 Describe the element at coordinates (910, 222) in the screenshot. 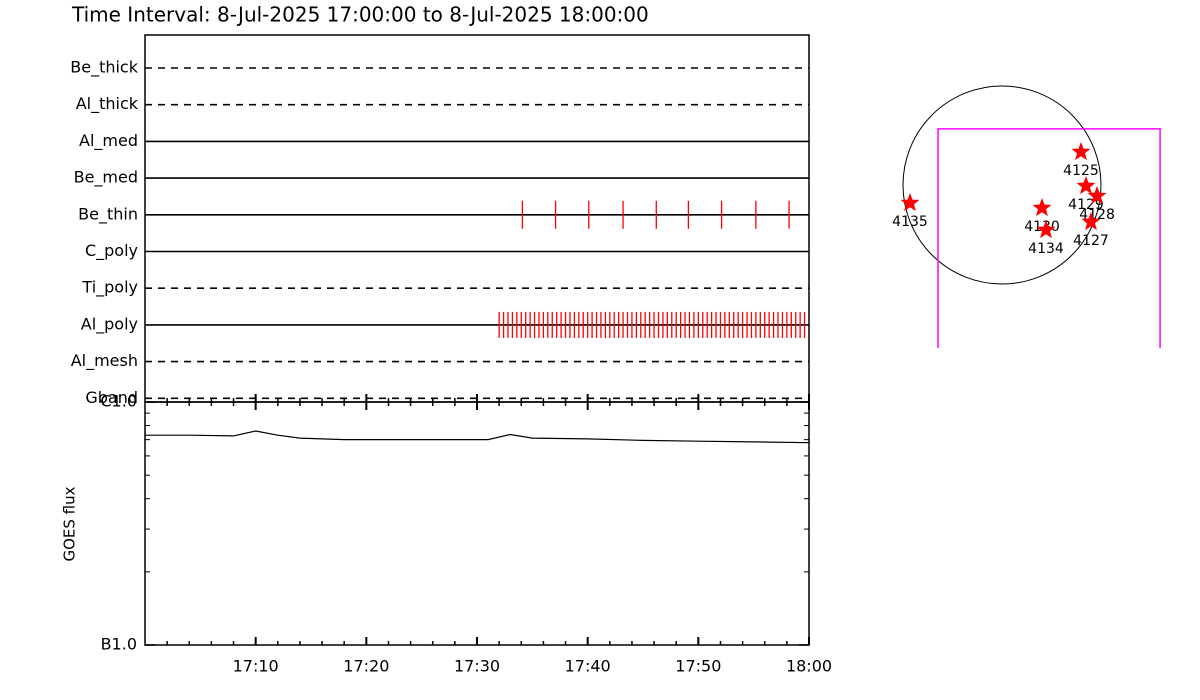

I see `region-label: 4135` at that location.